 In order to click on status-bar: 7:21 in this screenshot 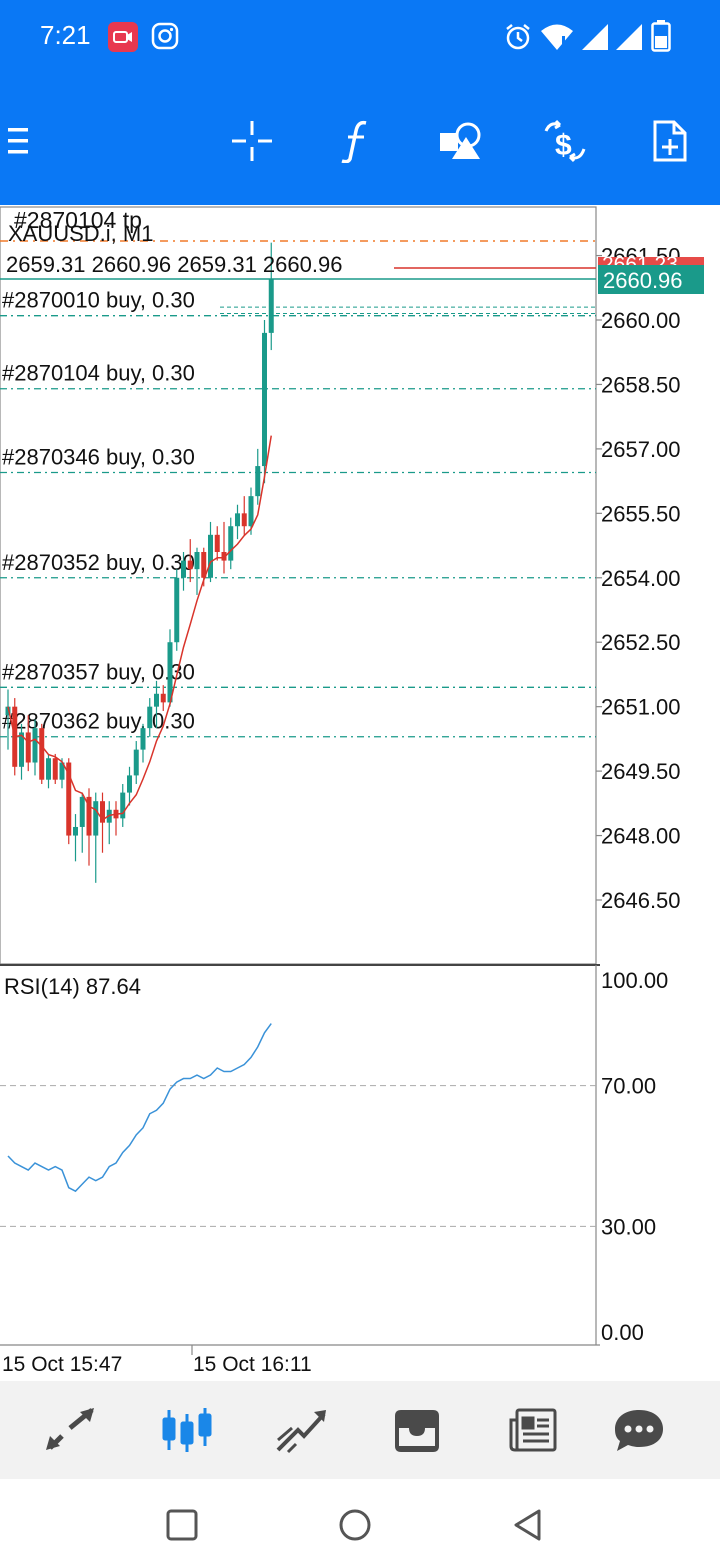, I will do `click(360, 37)`.